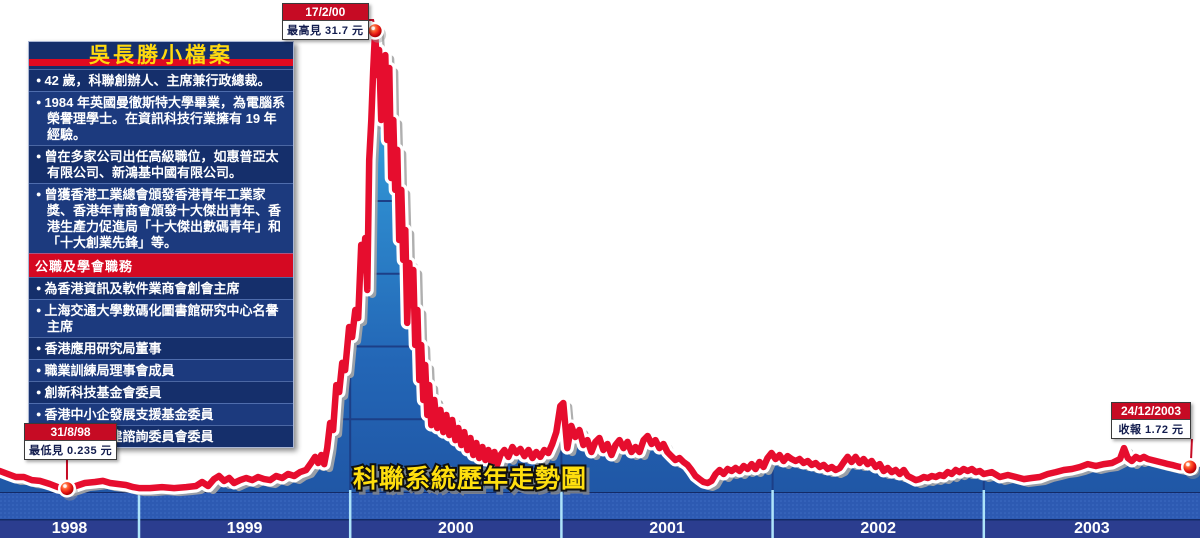  Describe the element at coordinates (1092, 528) in the screenshot. I see `year-label: 2003` at that location.